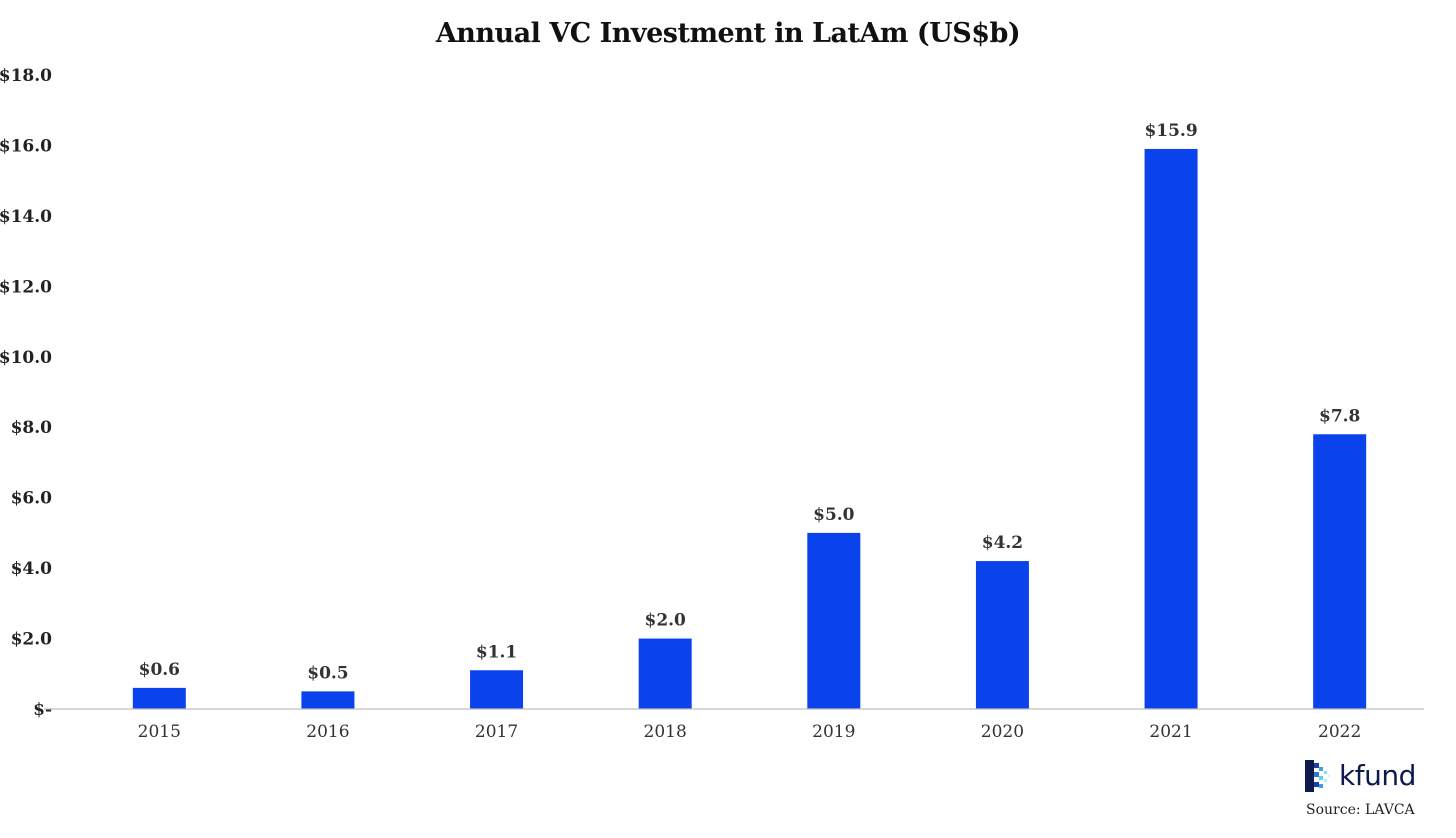 This screenshot has height=838, width=1456. I want to click on y-tick-label: $8.0, so click(32, 428).